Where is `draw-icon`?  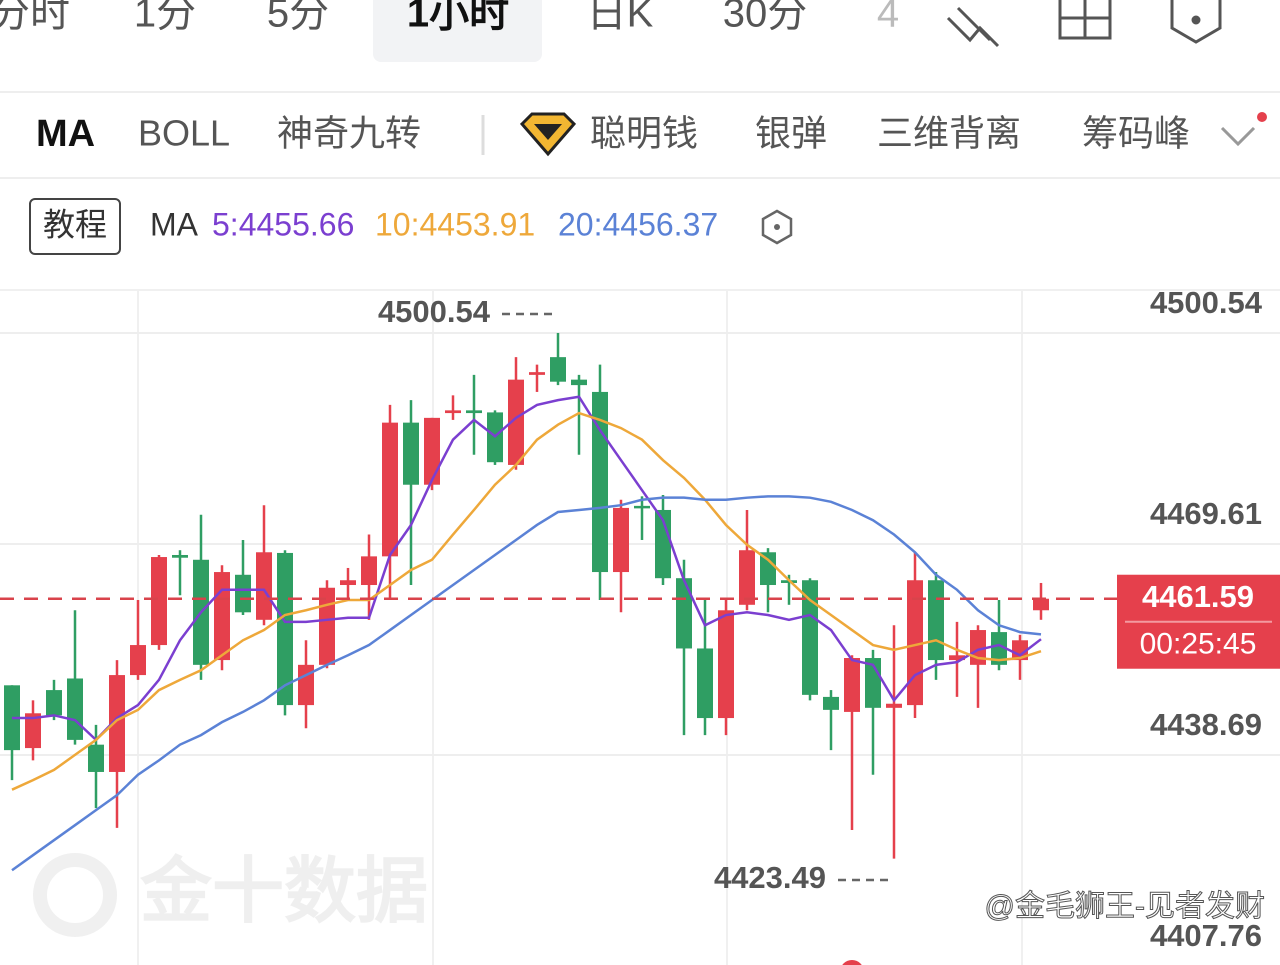 draw-icon is located at coordinates (973, 27).